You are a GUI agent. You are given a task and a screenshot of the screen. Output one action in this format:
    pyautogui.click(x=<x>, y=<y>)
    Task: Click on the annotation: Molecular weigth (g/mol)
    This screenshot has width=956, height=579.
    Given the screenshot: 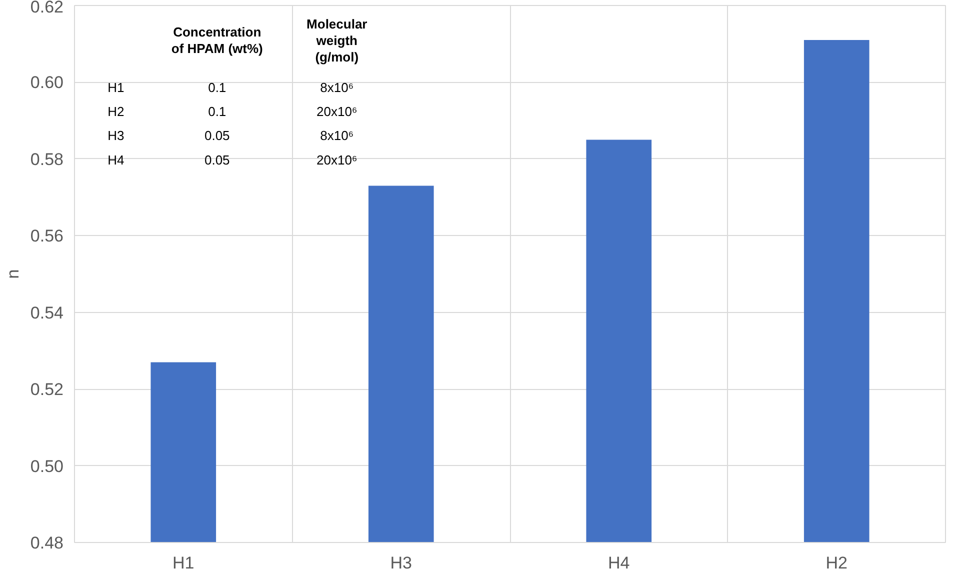 What is the action you would take?
    pyautogui.click(x=337, y=40)
    